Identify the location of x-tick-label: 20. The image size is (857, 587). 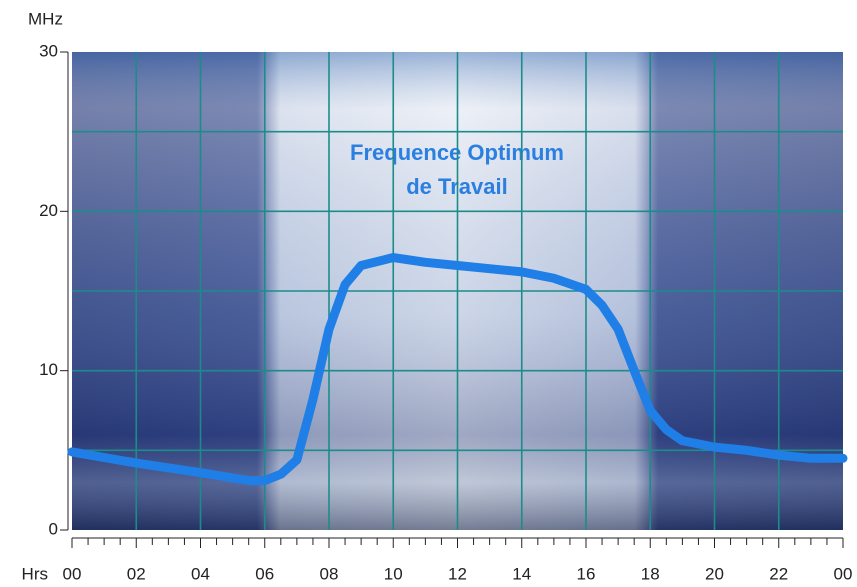
(714, 573).